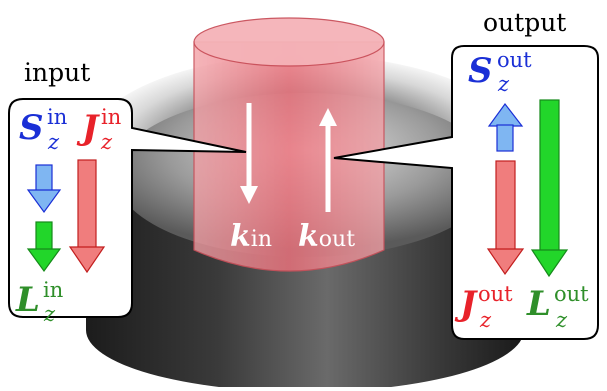 The width and height of the screenshot is (607, 391). I want to click on orbital-in-symbol: L, so click(28, 300).